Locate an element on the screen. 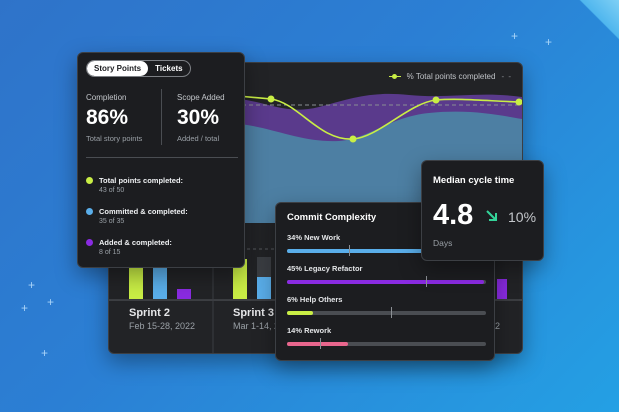 The height and width of the screenshot is (412, 619). chart-legend-label: % Total points completed is located at coordinates (451, 76).